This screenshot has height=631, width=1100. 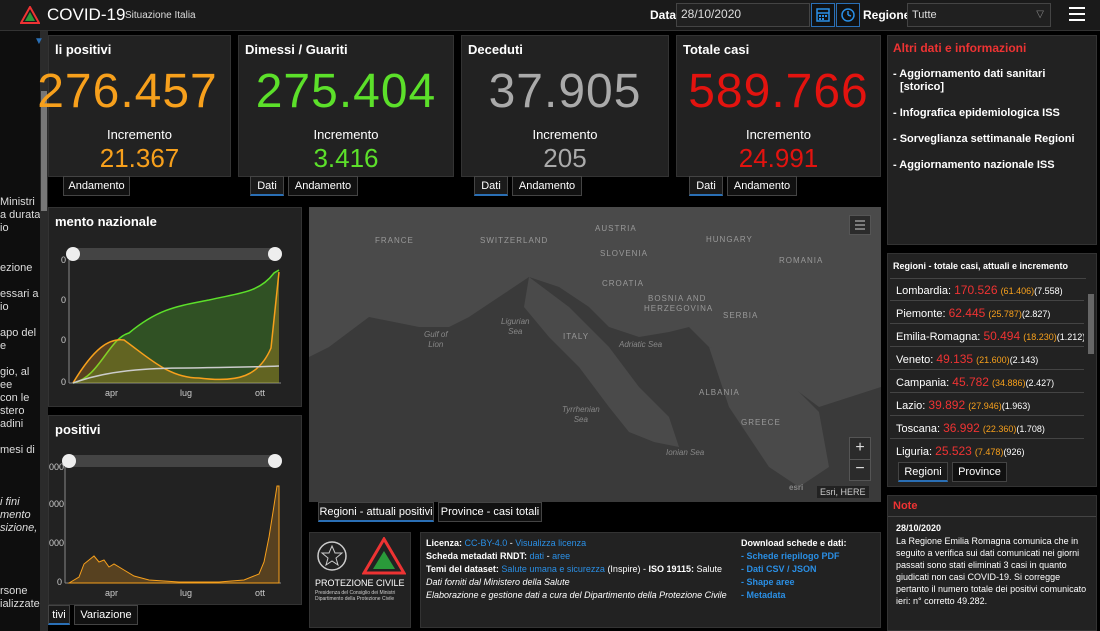 I want to click on time-button, so click(x=848, y=15).